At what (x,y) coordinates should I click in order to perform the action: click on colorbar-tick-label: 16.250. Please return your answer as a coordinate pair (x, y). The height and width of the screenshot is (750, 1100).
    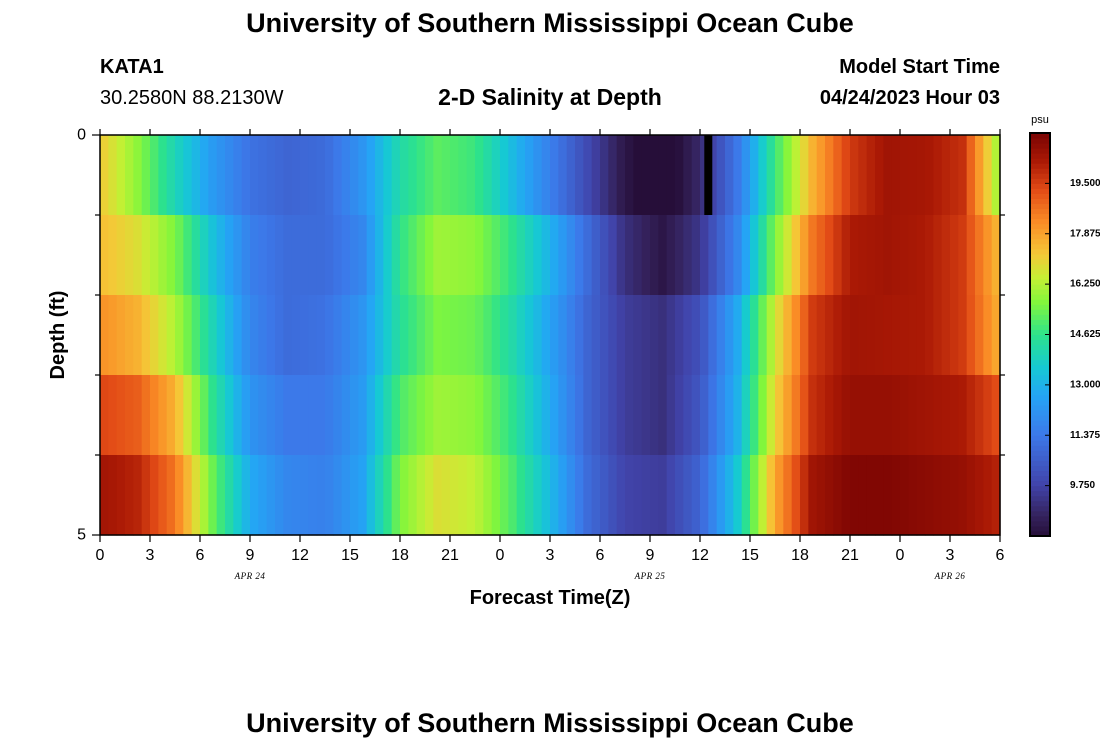
    Looking at the image, I should click on (1085, 284).